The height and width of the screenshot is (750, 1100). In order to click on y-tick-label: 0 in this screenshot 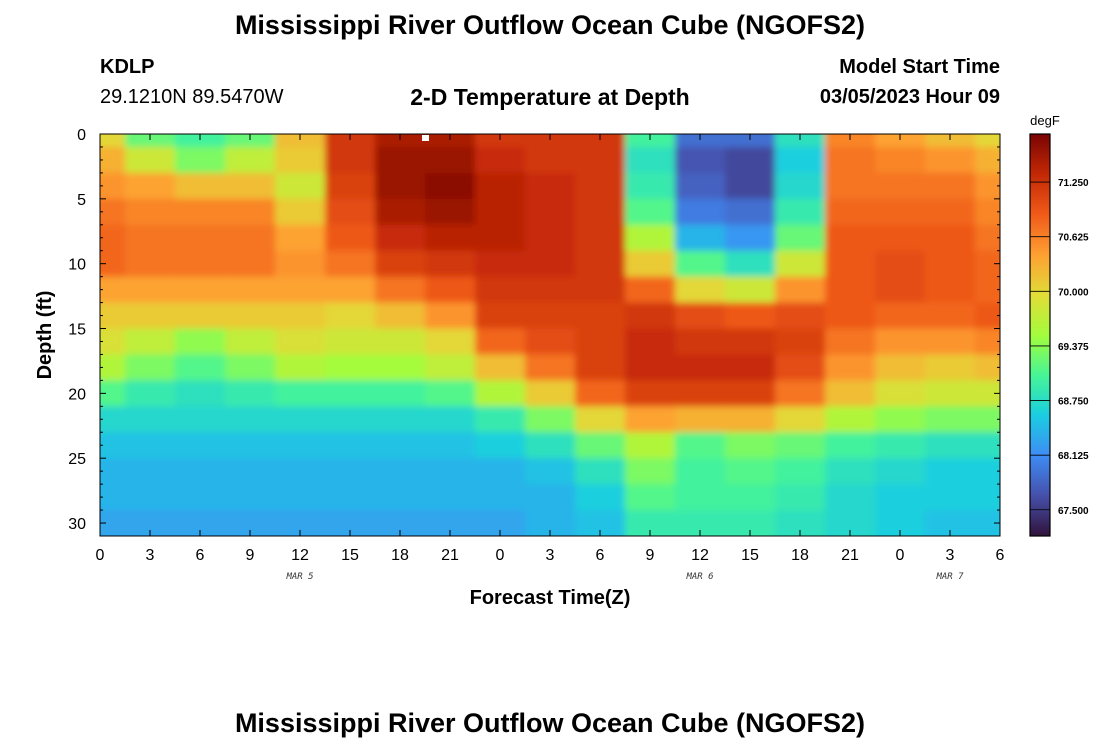, I will do `click(81, 135)`.